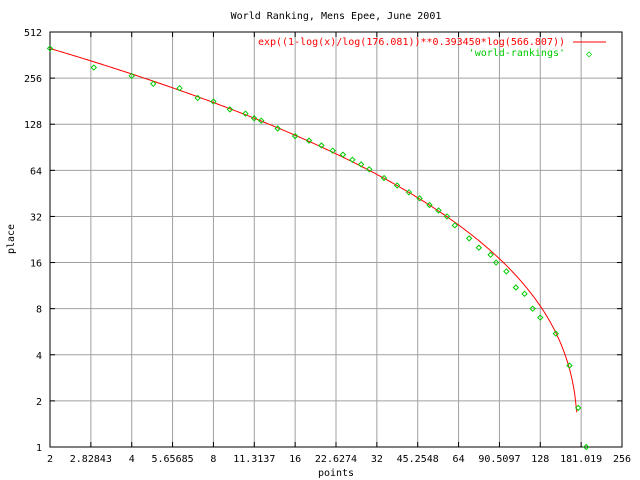  Describe the element at coordinates (39, 402) in the screenshot. I see `y-tick-label: 2` at that location.